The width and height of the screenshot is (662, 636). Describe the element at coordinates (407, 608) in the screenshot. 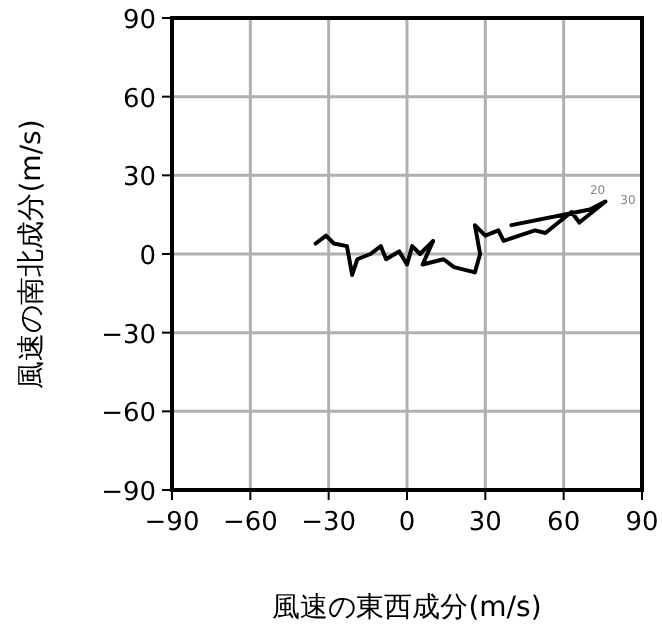

I see `x-axis-title: 風速の東西成分(m/s)` at that location.